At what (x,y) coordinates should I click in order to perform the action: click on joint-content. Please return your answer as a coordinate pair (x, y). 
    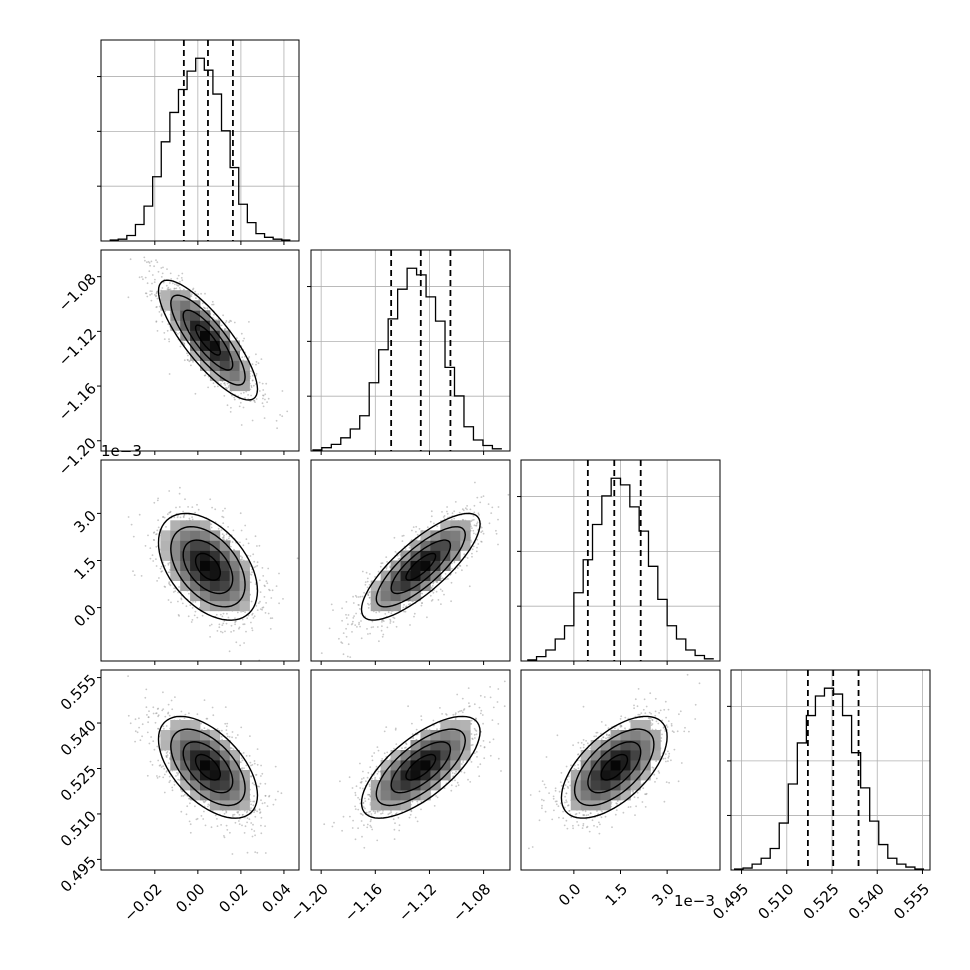
    Looking at the image, I should click on (205, 765).